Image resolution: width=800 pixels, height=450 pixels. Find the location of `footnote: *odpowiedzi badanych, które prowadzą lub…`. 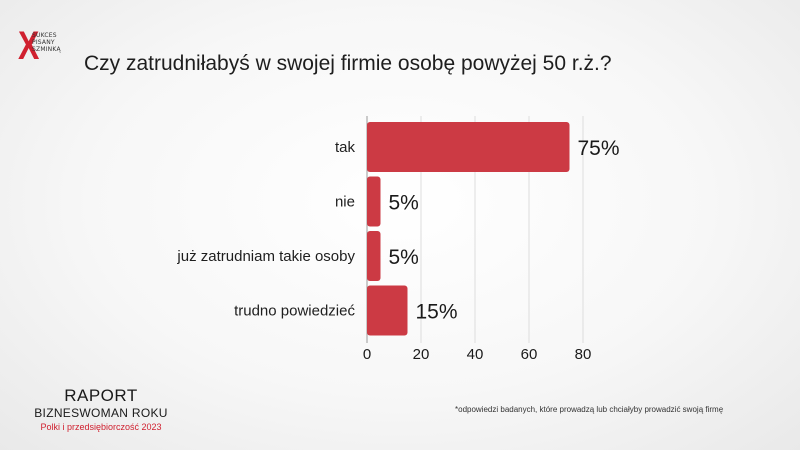

footnote: *odpowiedzi badanych, które prowadzą lub… is located at coordinates (589, 409).